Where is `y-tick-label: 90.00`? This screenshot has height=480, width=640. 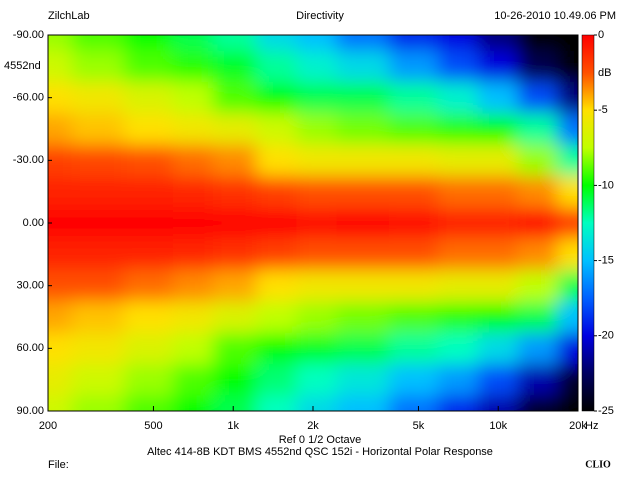 y-tick-label: 90.00 is located at coordinates (30, 411).